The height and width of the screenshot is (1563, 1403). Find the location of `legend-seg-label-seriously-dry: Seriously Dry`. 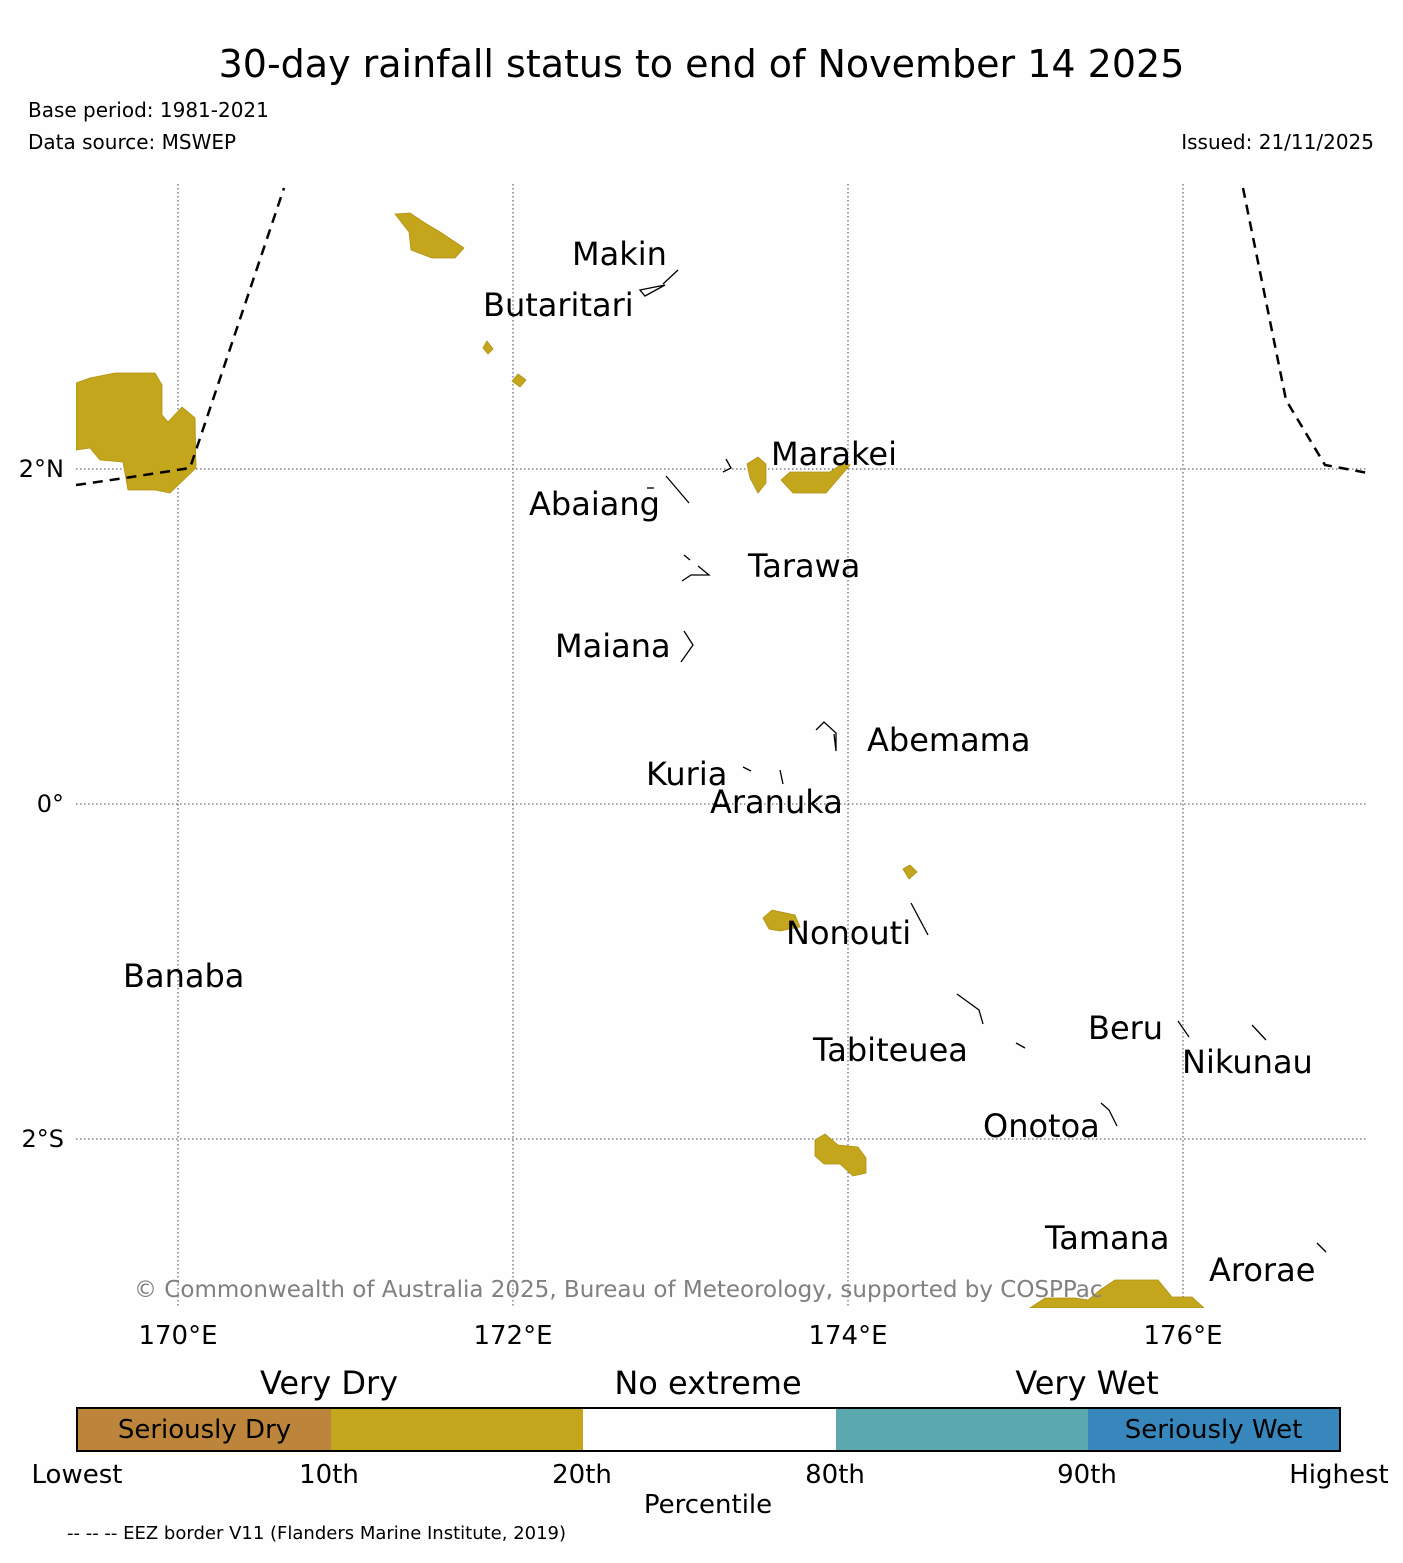

legend-seg-label-seriously-dry: Seriously Dry is located at coordinates (204, 1429).